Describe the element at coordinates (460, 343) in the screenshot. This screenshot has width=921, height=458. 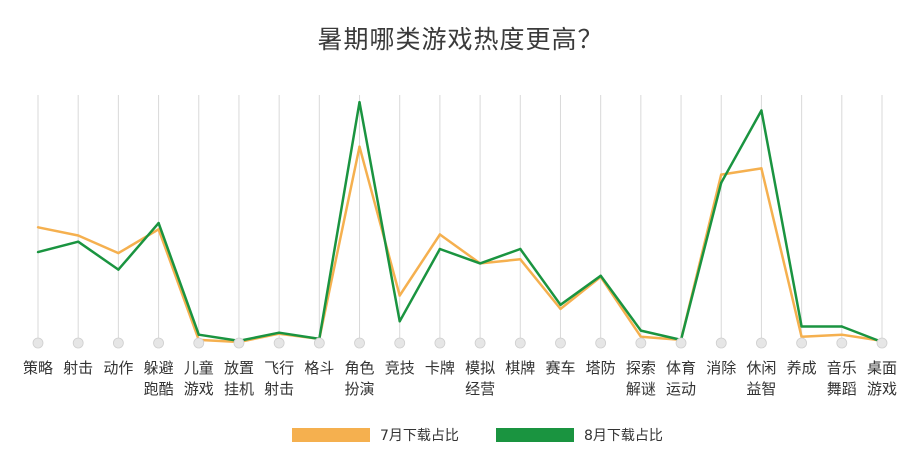
I see `x-axis-markers` at that location.